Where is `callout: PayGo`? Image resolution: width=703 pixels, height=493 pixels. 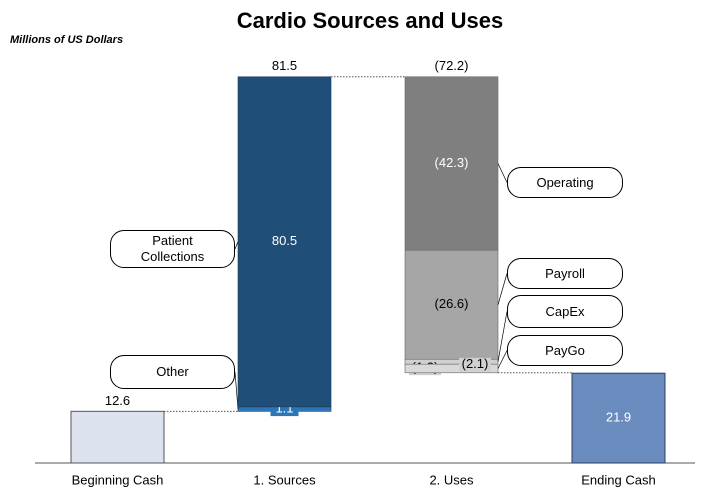 callout: PayGo is located at coordinates (565, 350).